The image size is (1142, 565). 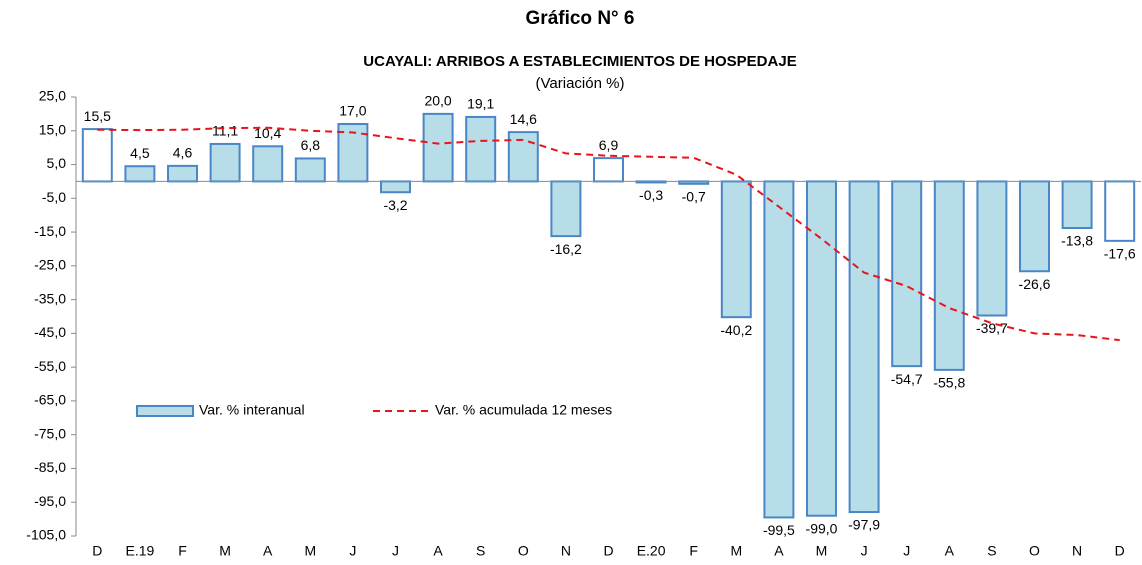 I want to click on data-label: -97,9, so click(x=864, y=525).